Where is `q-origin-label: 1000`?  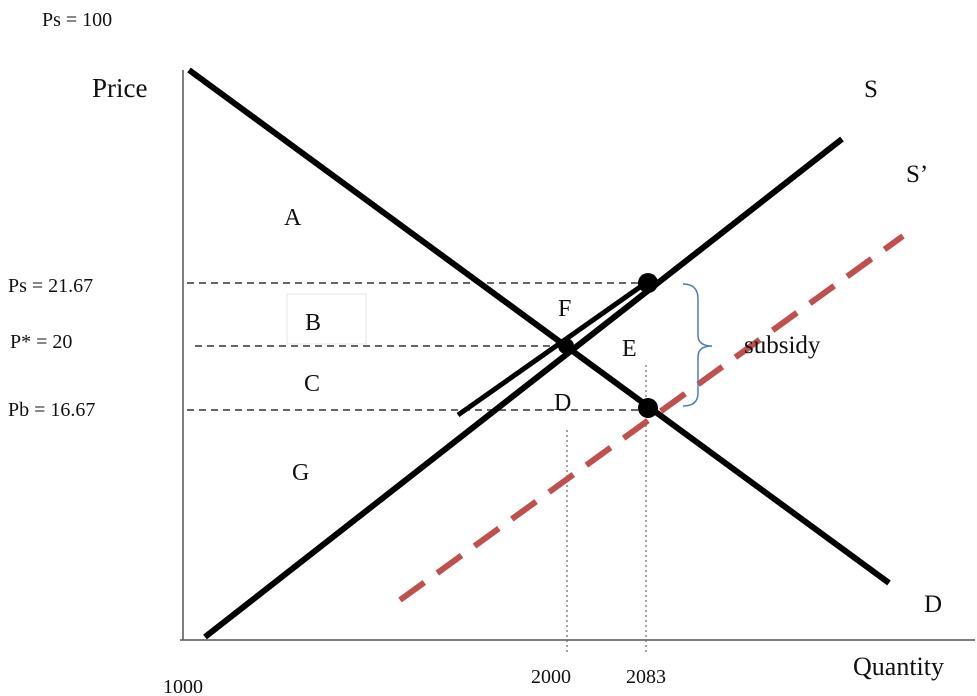
q-origin-label: 1000 is located at coordinates (183, 686).